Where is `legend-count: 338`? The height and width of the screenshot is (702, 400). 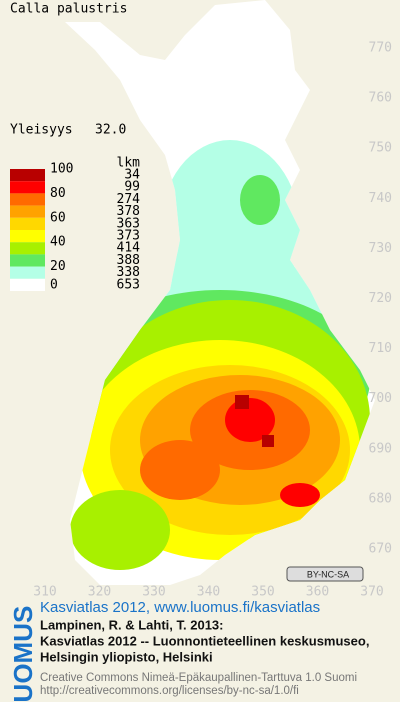 legend-count: 338 is located at coordinates (128, 272).